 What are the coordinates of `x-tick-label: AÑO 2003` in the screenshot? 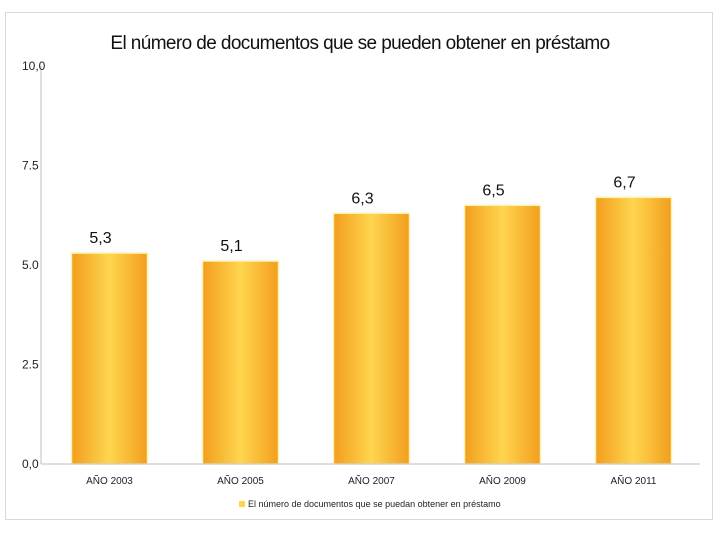 It's located at (109, 480).